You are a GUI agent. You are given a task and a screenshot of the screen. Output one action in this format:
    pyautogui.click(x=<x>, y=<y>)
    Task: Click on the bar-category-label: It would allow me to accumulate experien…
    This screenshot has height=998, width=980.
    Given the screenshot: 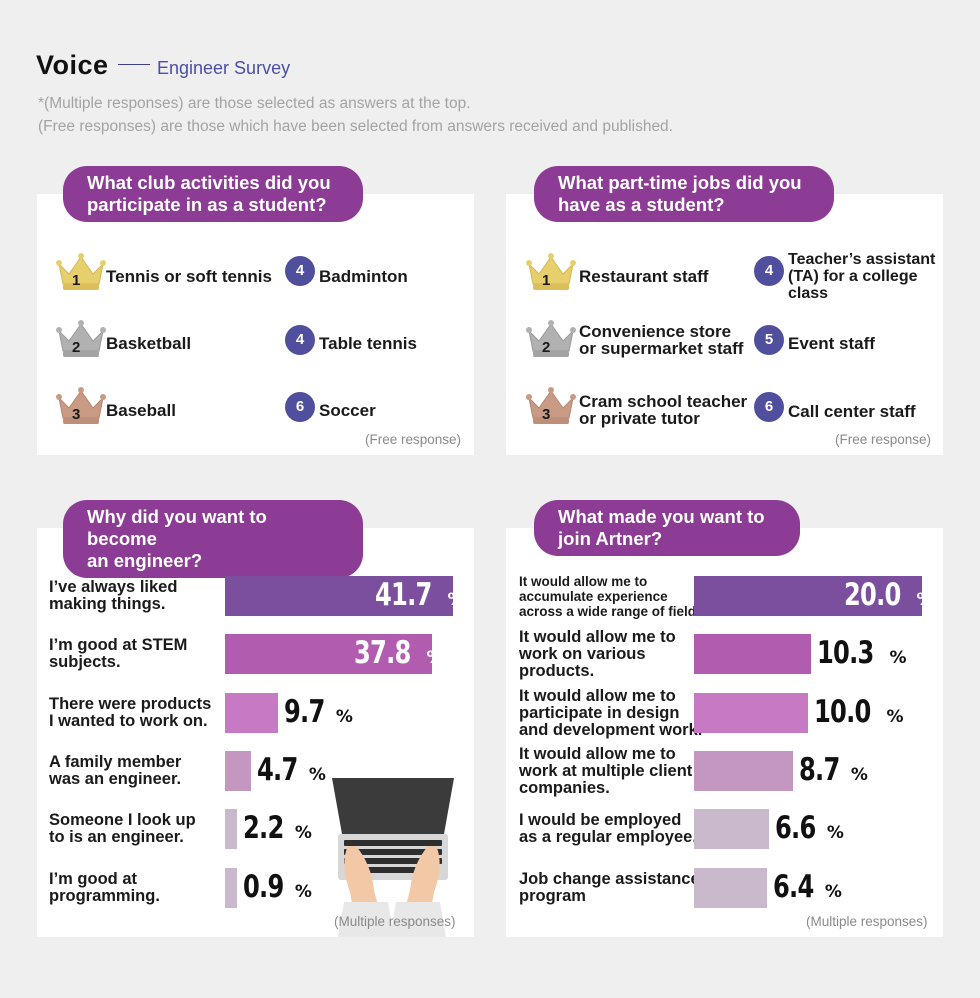 What is the action you would take?
    pyautogui.click(x=613, y=596)
    